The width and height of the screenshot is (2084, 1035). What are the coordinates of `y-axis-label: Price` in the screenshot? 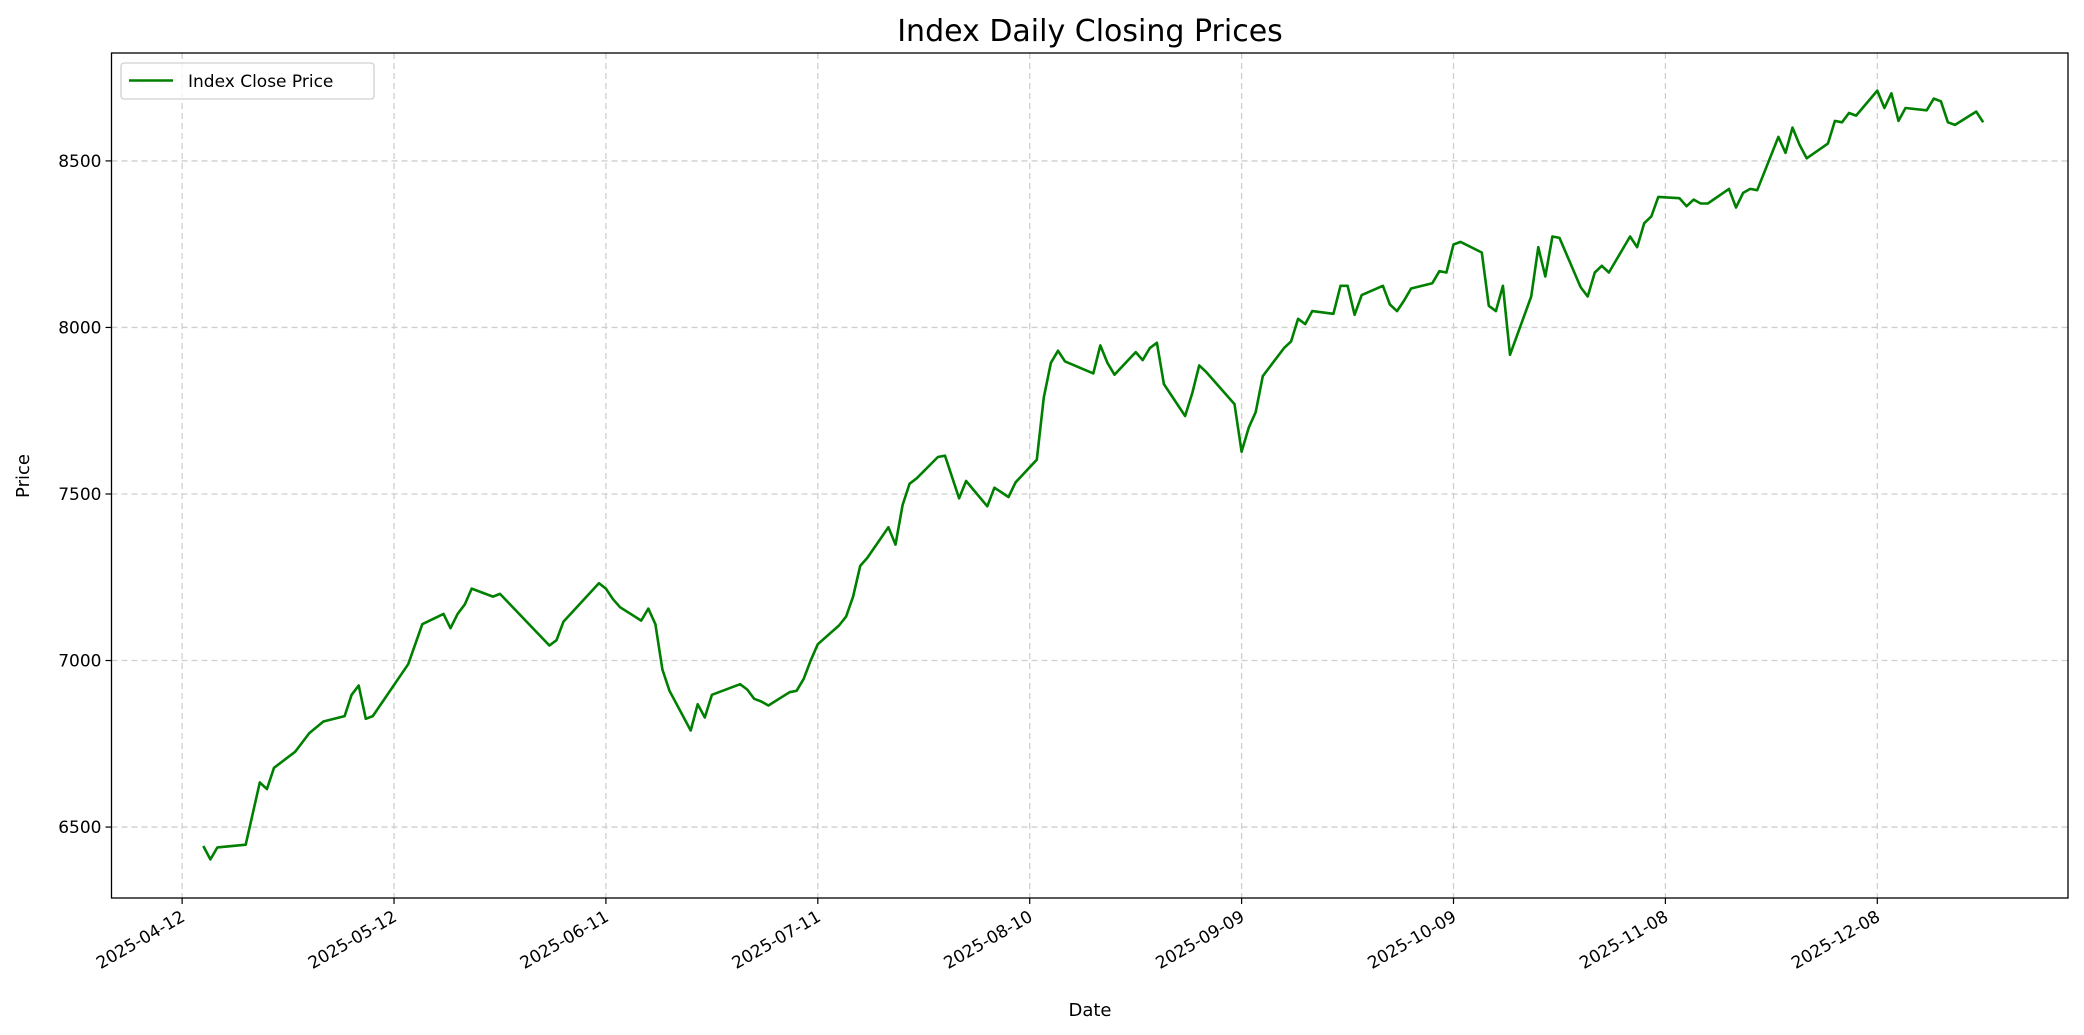 It's located at (23, 476).